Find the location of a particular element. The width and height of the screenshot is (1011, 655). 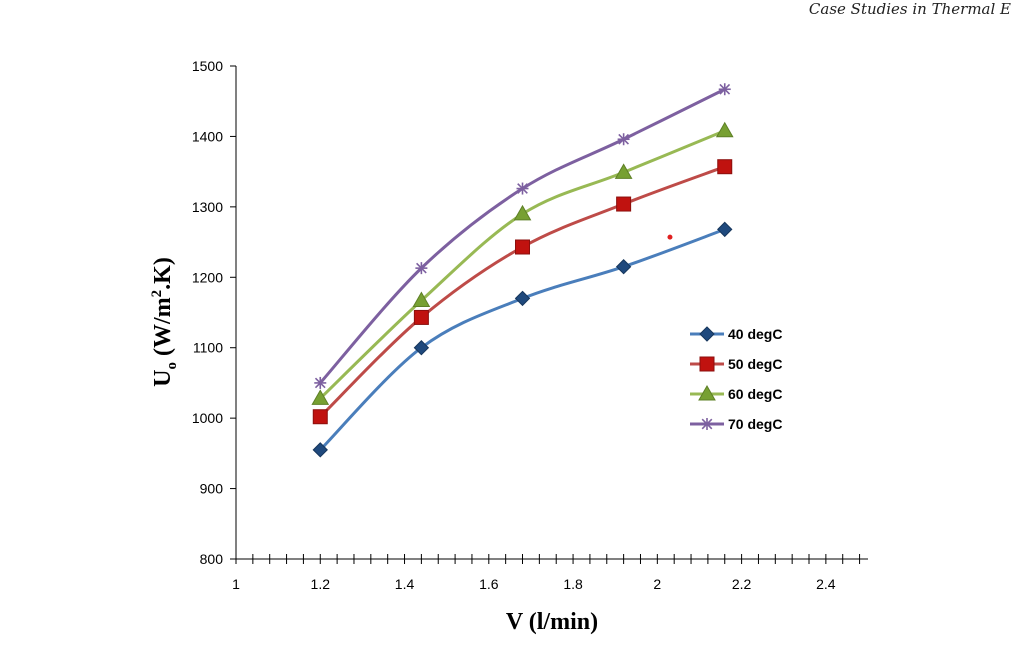

x-tick-label: 2.2 is located at coordinates (742, 584).